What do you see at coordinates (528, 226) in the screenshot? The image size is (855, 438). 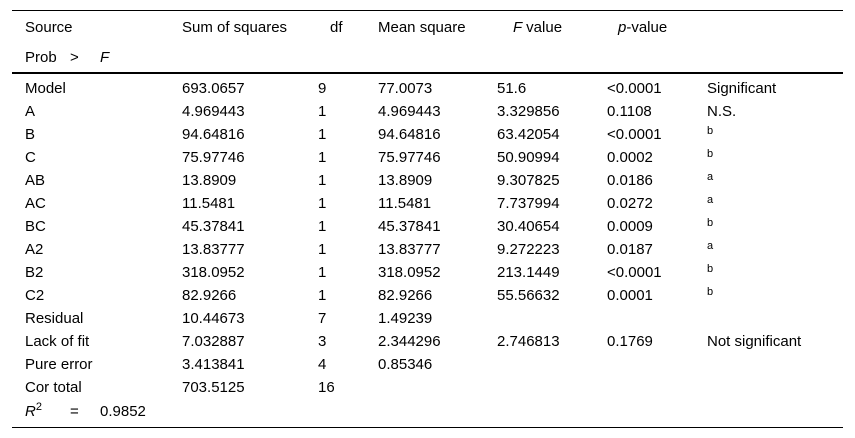 I see `cell-f-value: 30.40654` at bounding box center [528, 226].